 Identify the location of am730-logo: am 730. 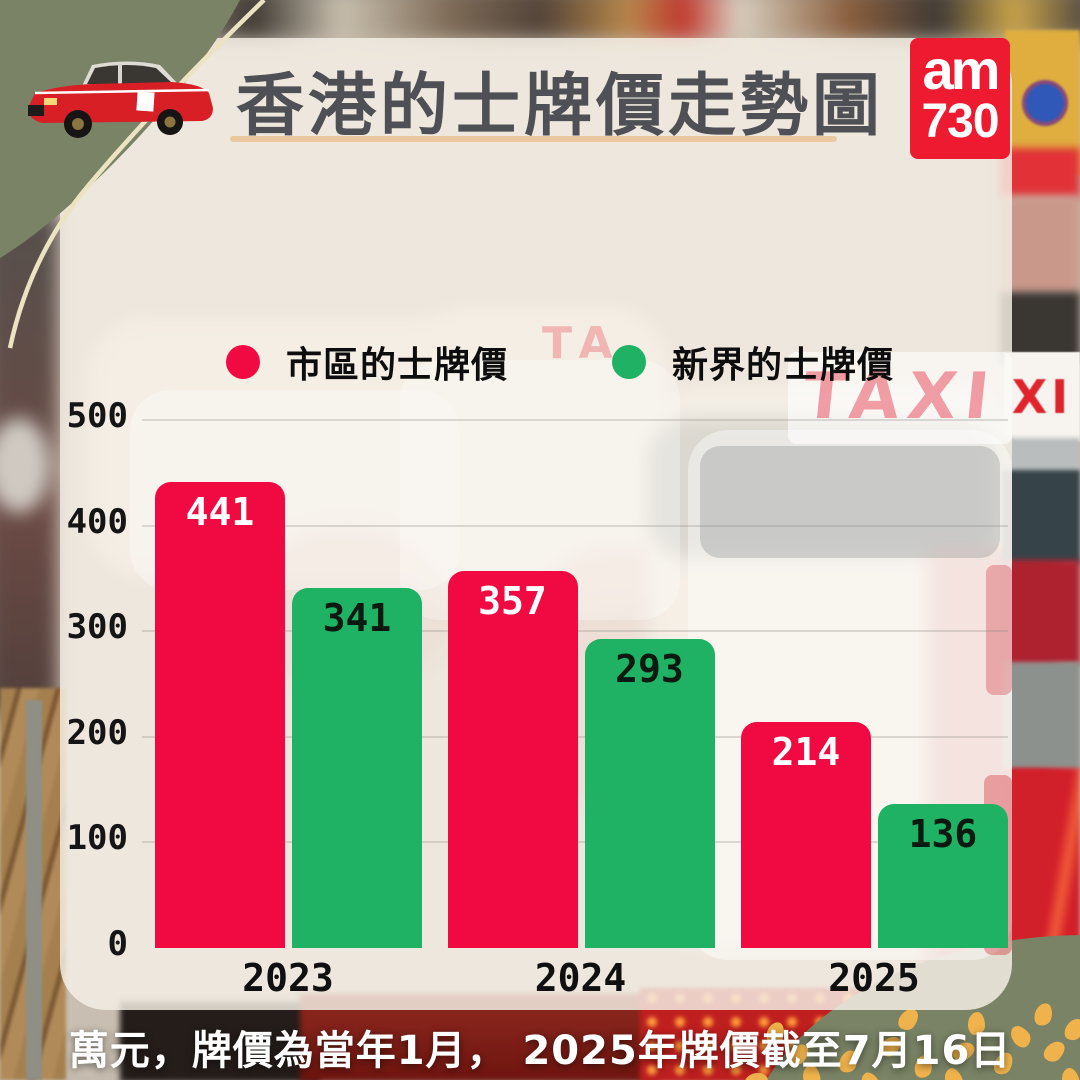
(960, 98).